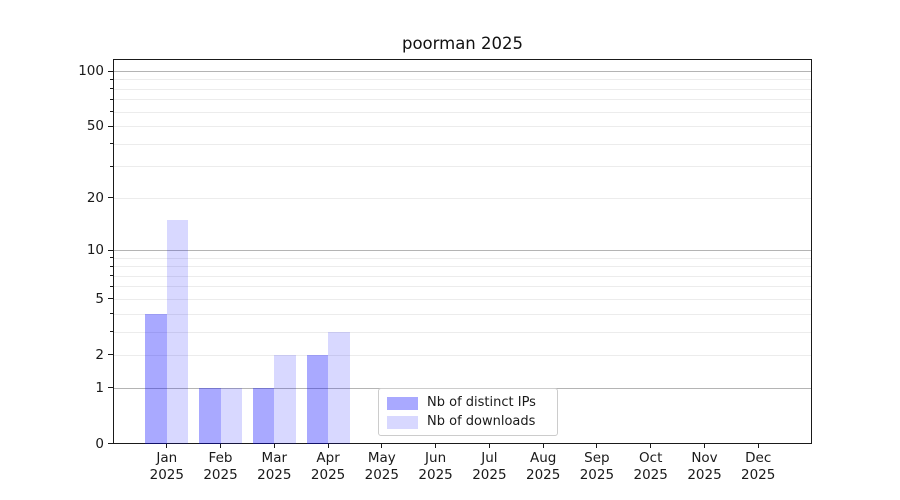 The width and height of the screenshot is (900, 500). I want to click on x-tick-label-sep: Sep 2025, so click(597, 466).